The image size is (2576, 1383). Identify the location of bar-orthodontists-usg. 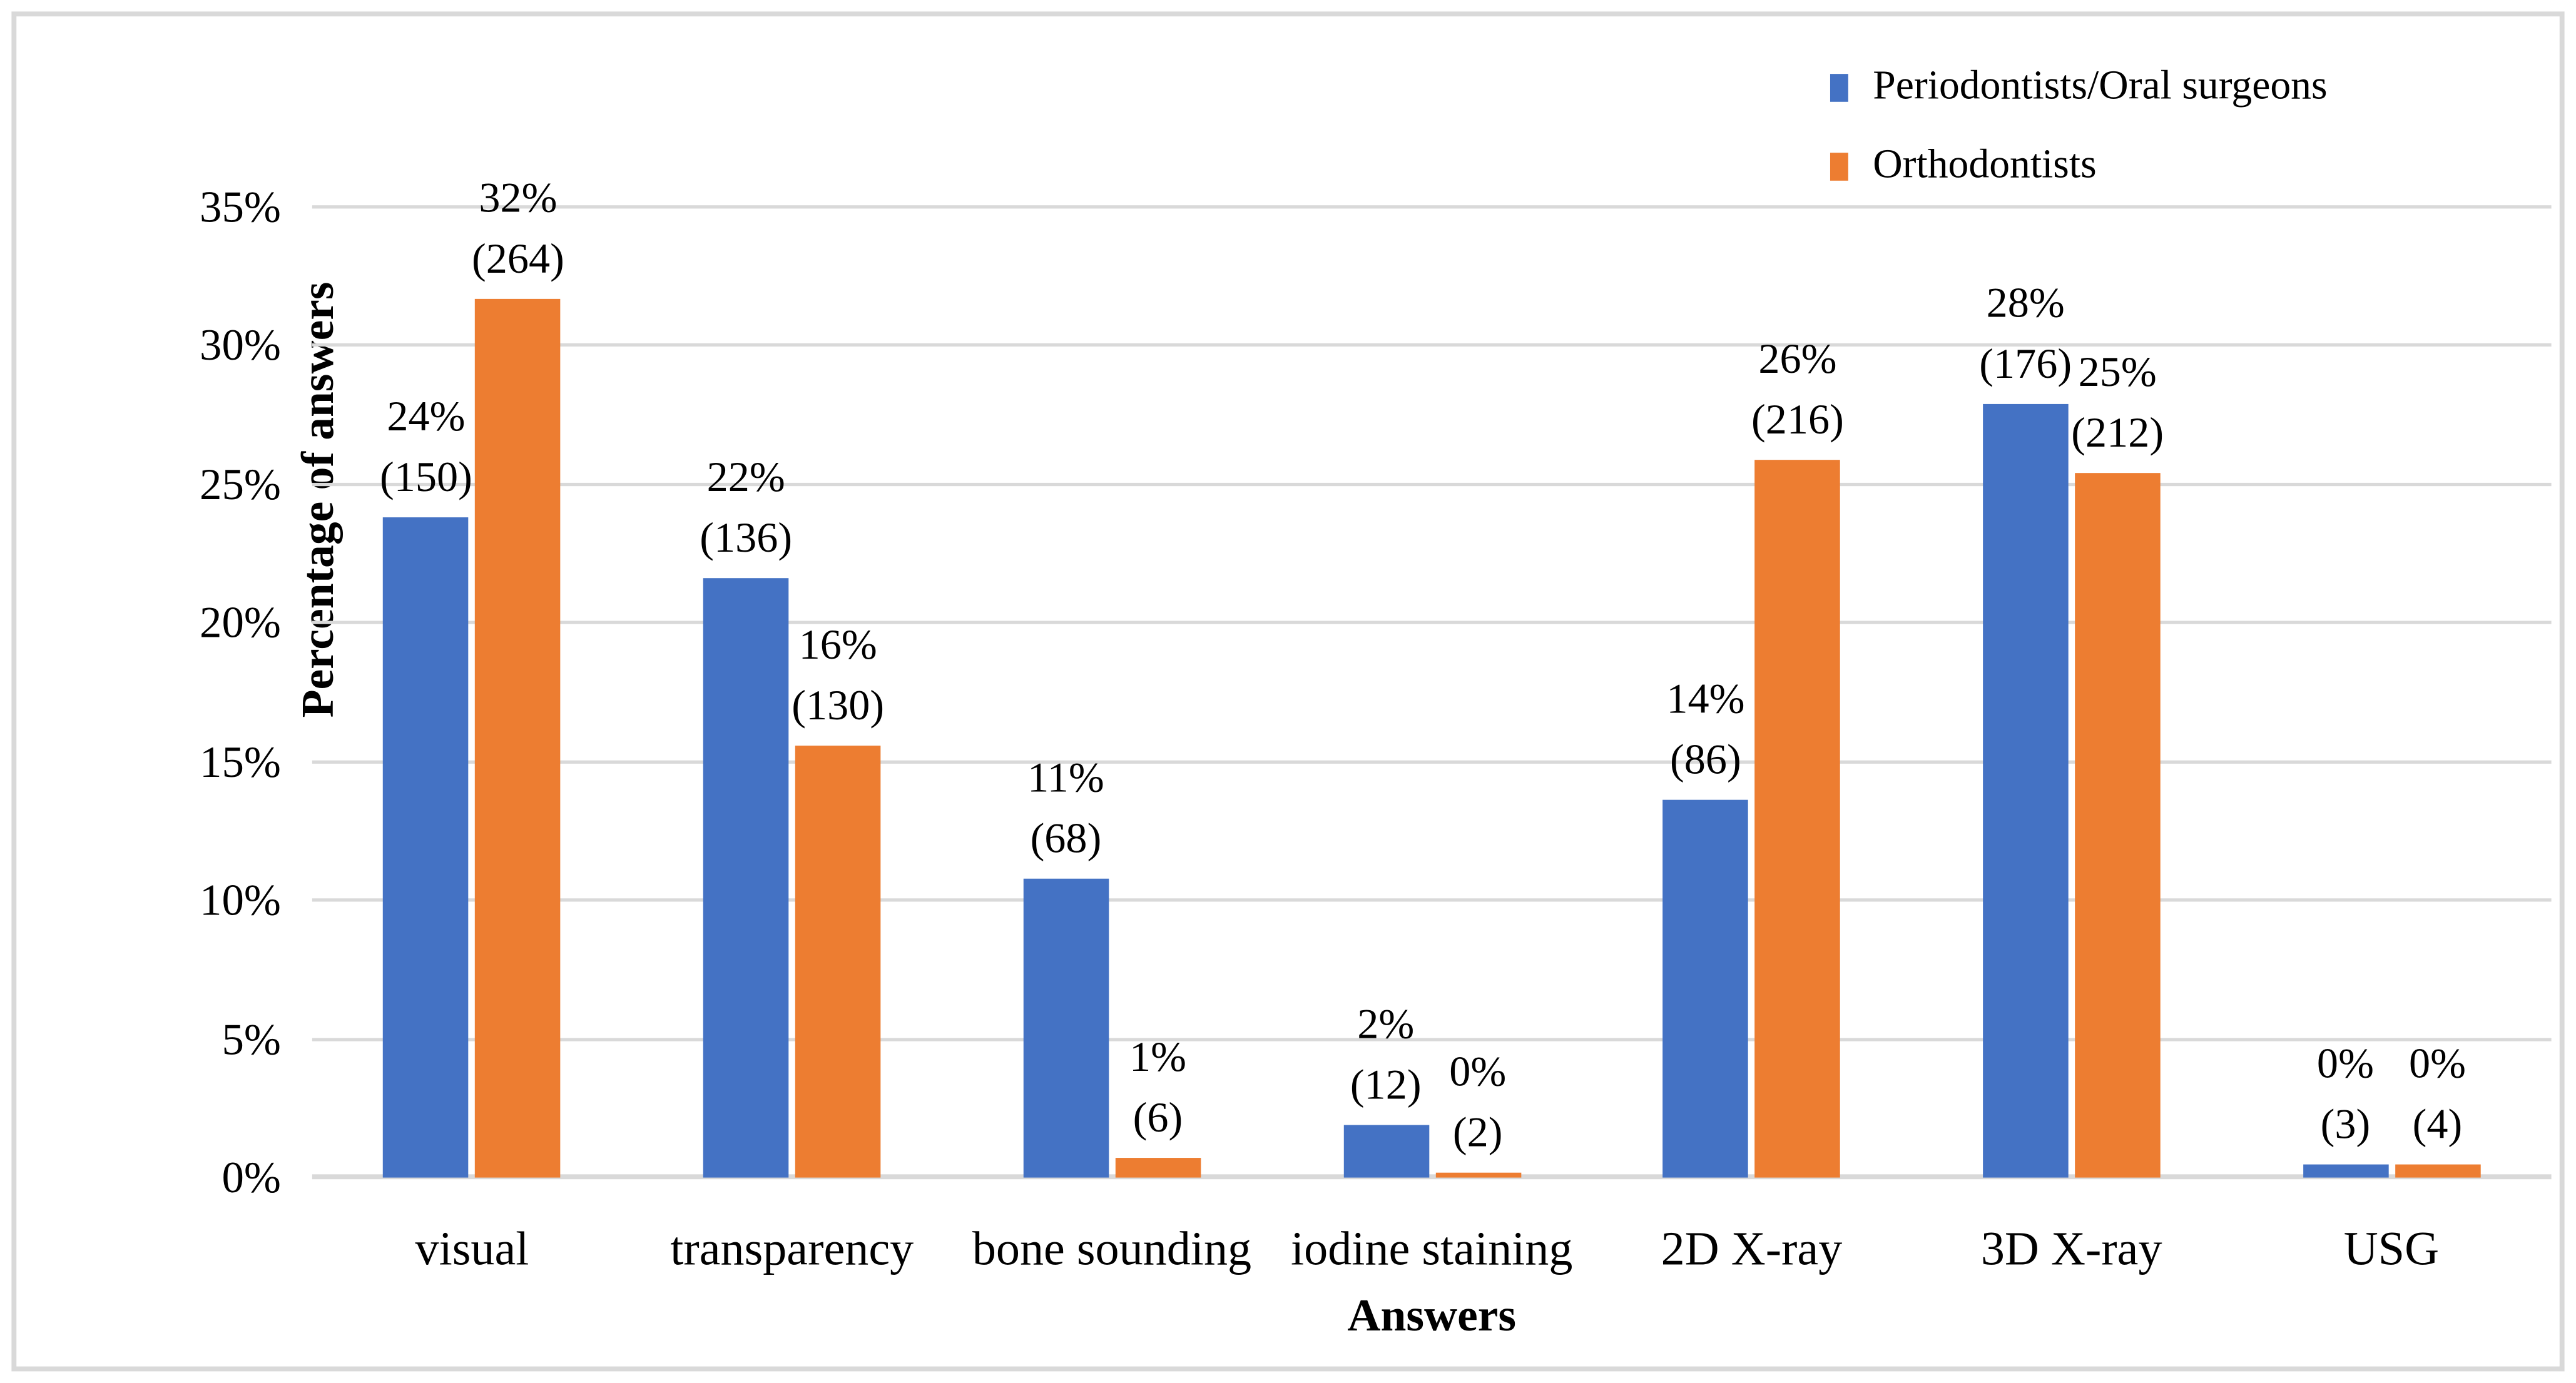
(2437, 1170).